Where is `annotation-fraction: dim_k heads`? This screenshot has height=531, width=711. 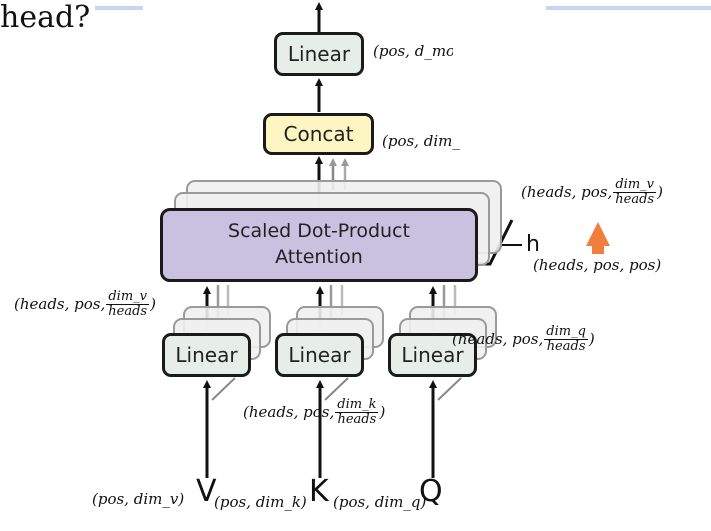
annotation-fraction: dim_k heads is located at coordinates (357, 412).